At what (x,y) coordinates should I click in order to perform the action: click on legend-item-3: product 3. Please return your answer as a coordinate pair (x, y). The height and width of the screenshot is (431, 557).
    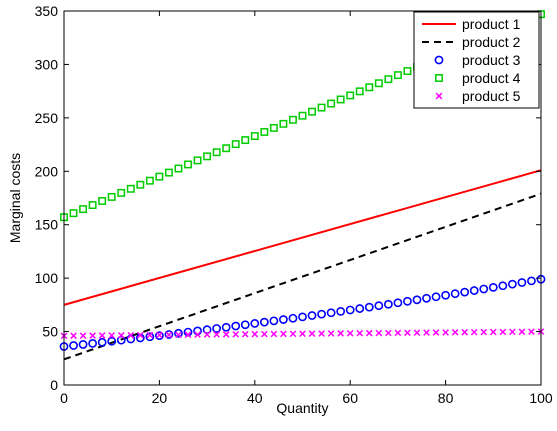
    Looking at the image, I should click on (477, 60).